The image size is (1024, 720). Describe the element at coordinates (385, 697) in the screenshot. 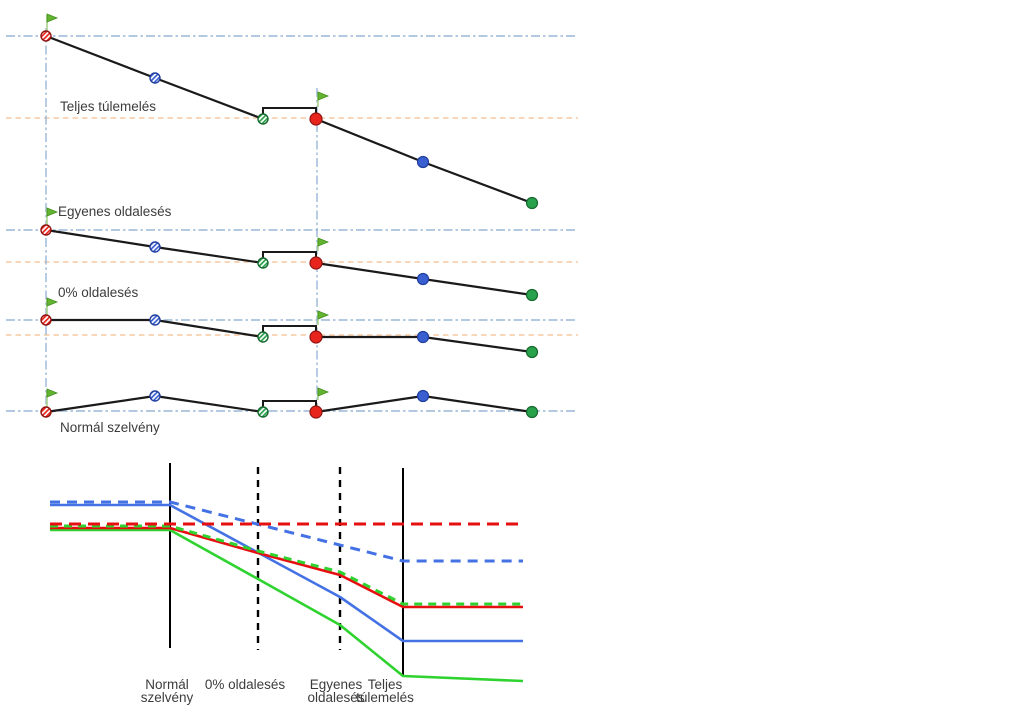

I see `station-label-line: túlemelés` at that location.